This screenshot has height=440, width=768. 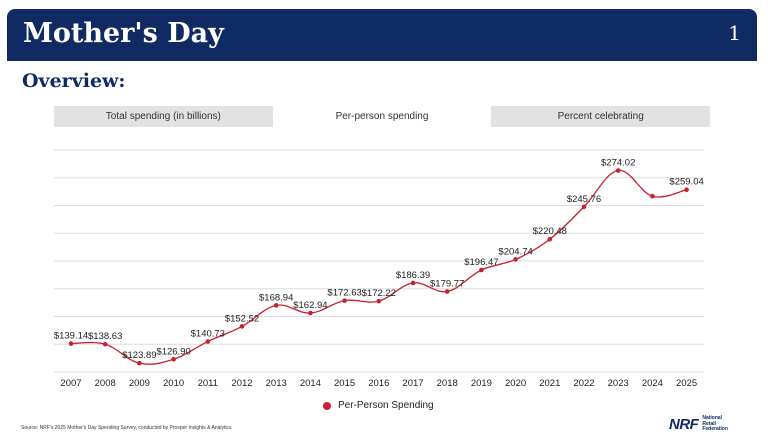 What do you see at coordinates (618, 163) in the screenshot?
I see `data-label: $274.02` at bounding box center [618, 163].